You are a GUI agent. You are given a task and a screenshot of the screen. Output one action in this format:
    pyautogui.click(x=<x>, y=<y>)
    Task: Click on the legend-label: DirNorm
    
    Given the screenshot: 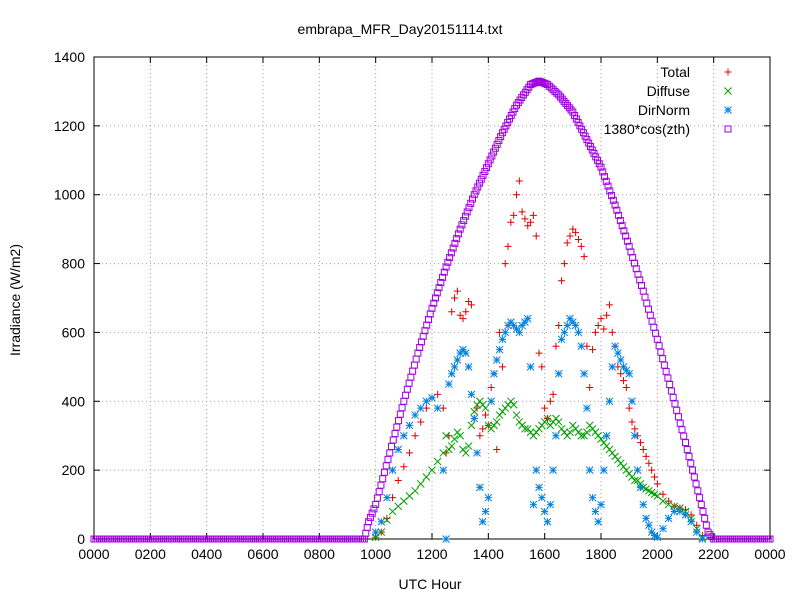 What is the action you would take?
    pyautogui.click(x=664, y=110)
    